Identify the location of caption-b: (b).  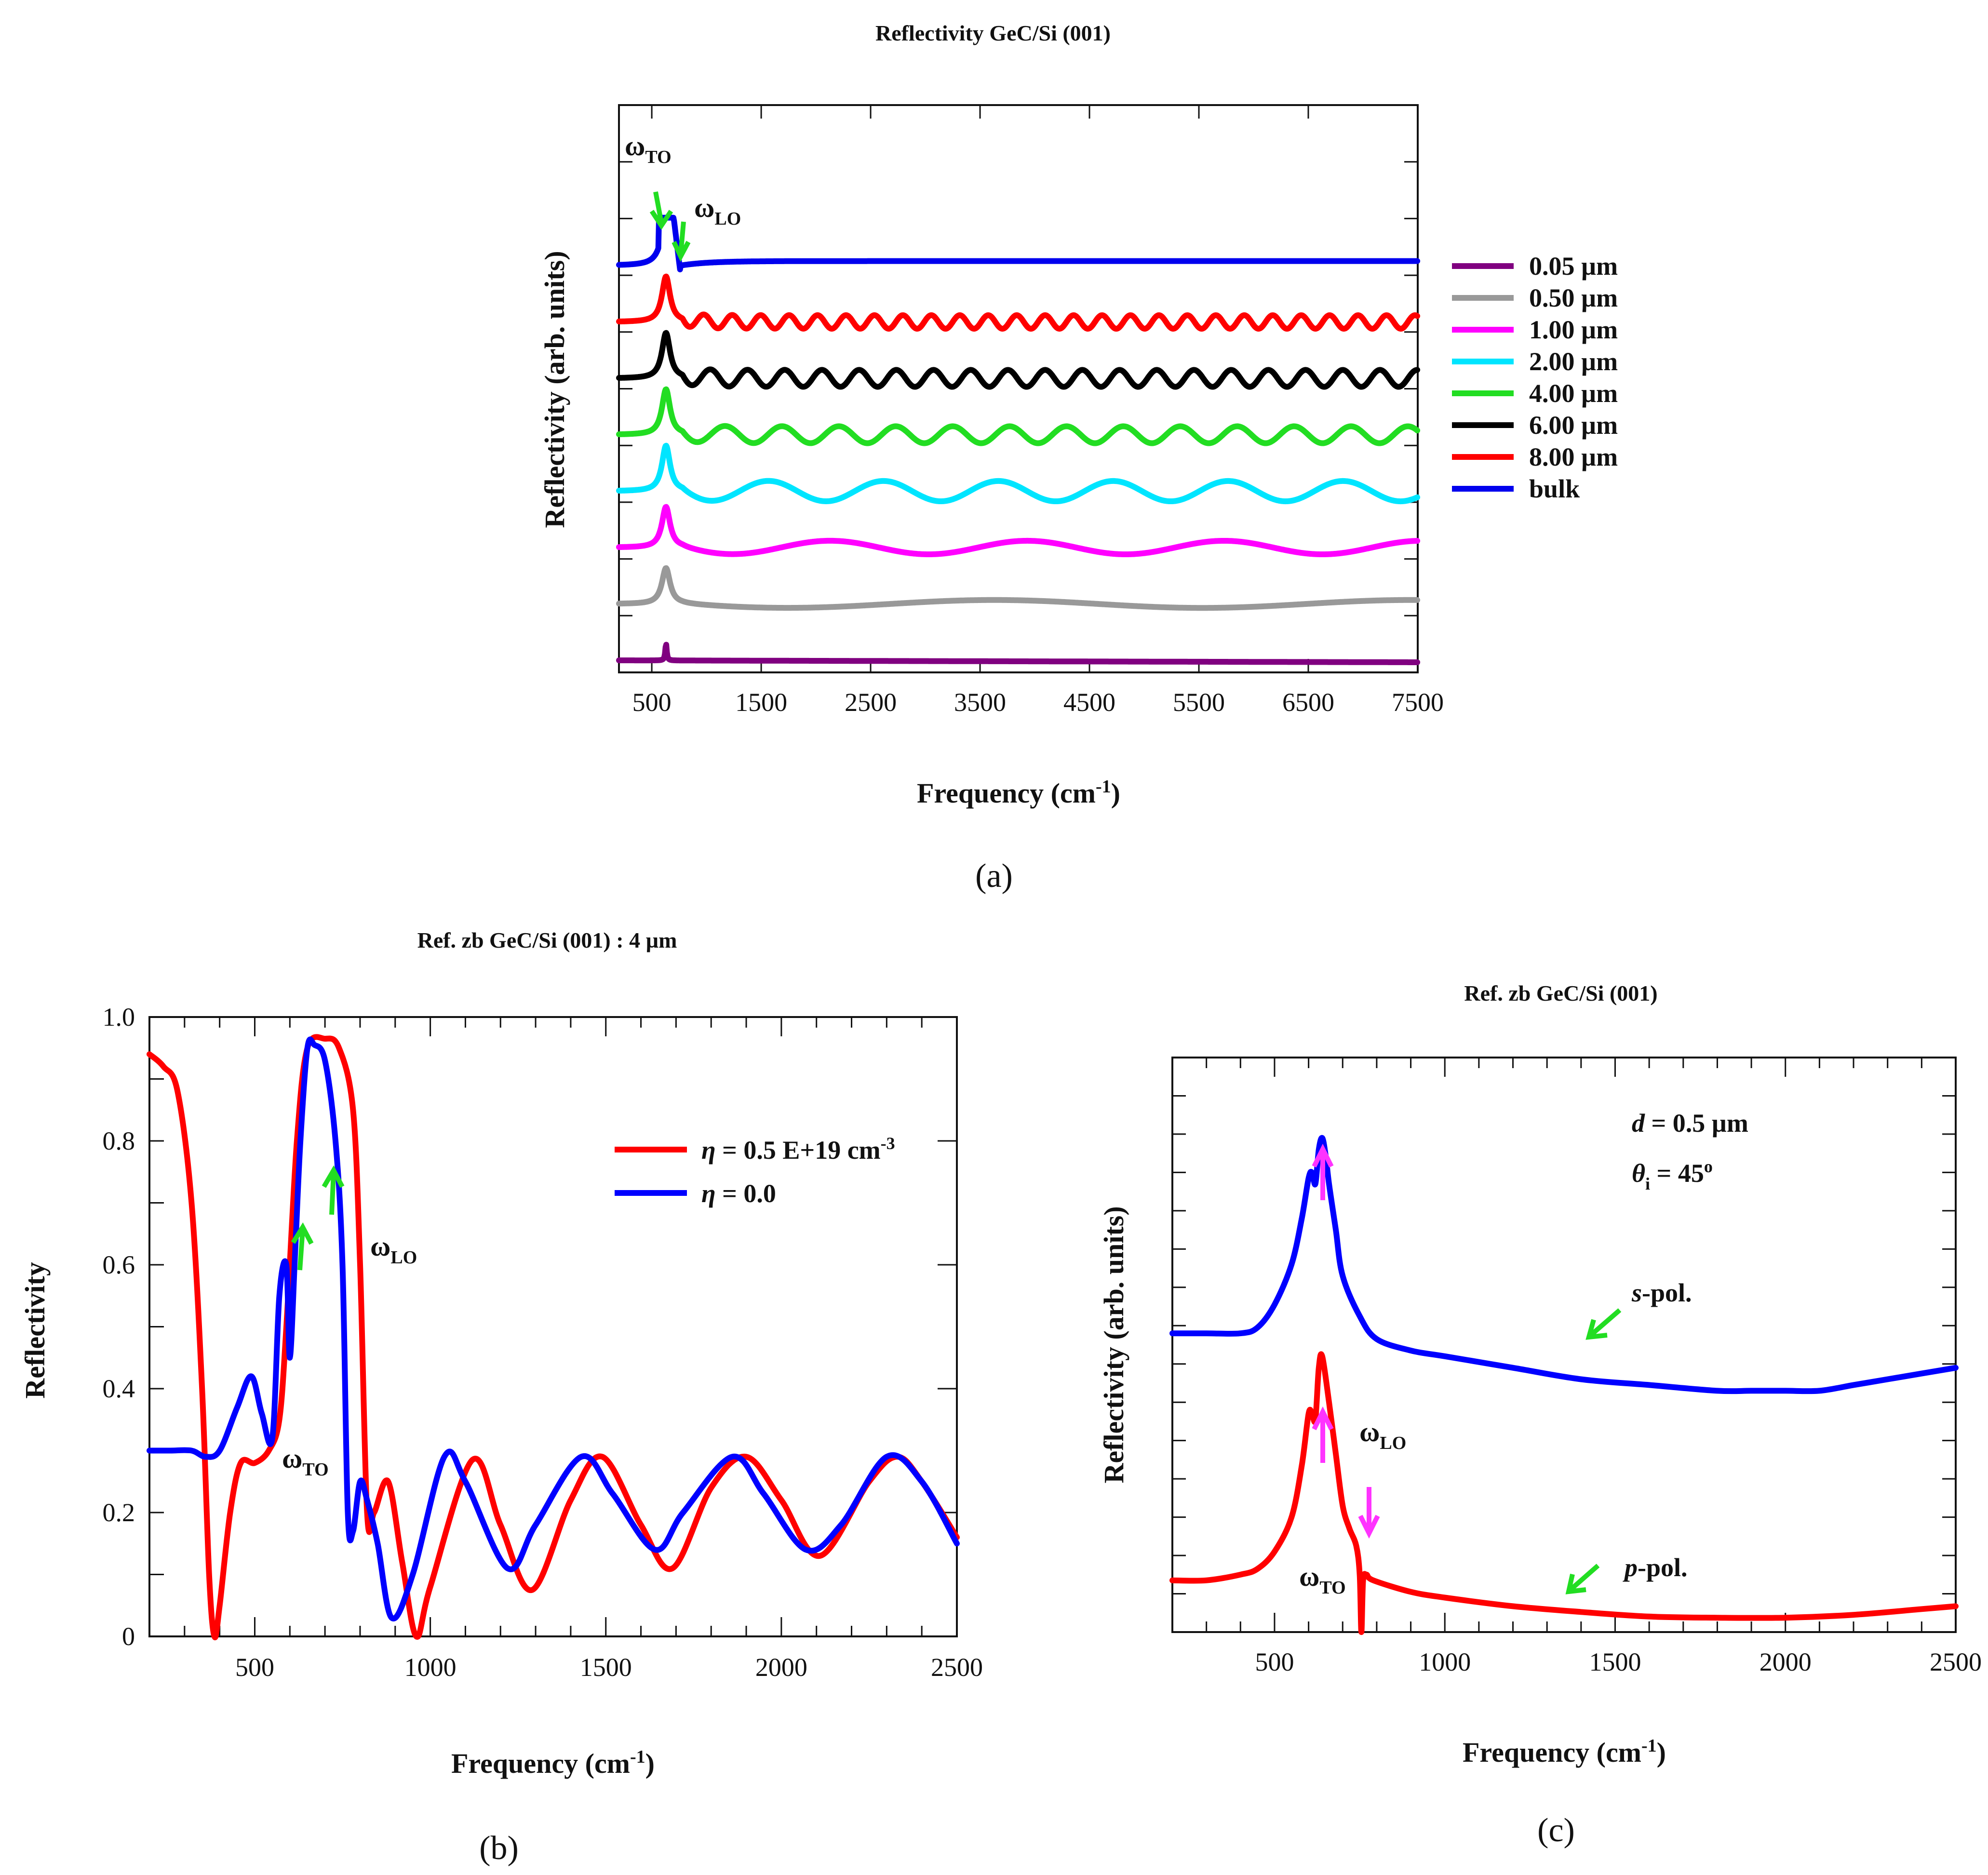
(499, 1848).